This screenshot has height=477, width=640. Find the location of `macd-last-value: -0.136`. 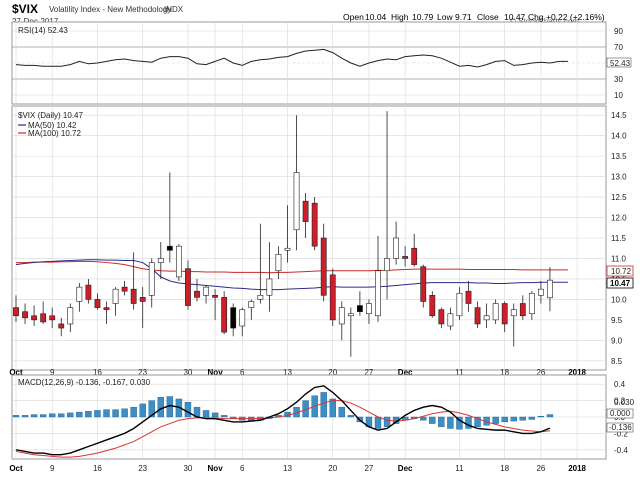

macd-last-value: -0.136 is located at coordinates (620, 427).